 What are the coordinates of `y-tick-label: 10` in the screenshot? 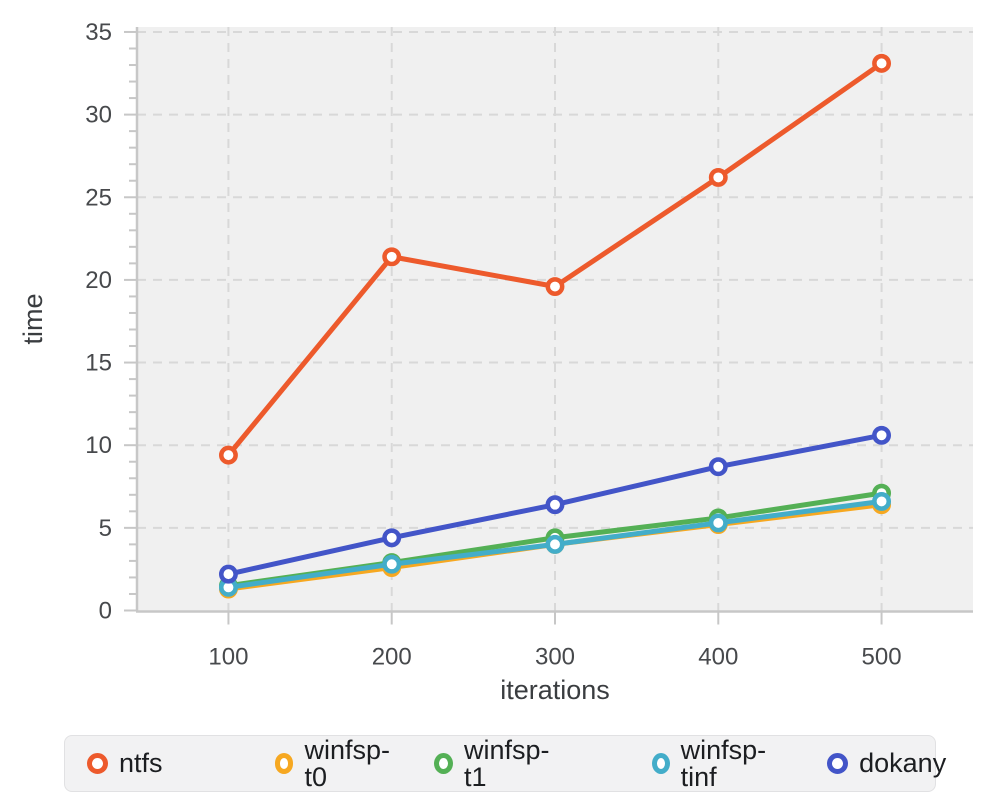 It's located at (98, 445).